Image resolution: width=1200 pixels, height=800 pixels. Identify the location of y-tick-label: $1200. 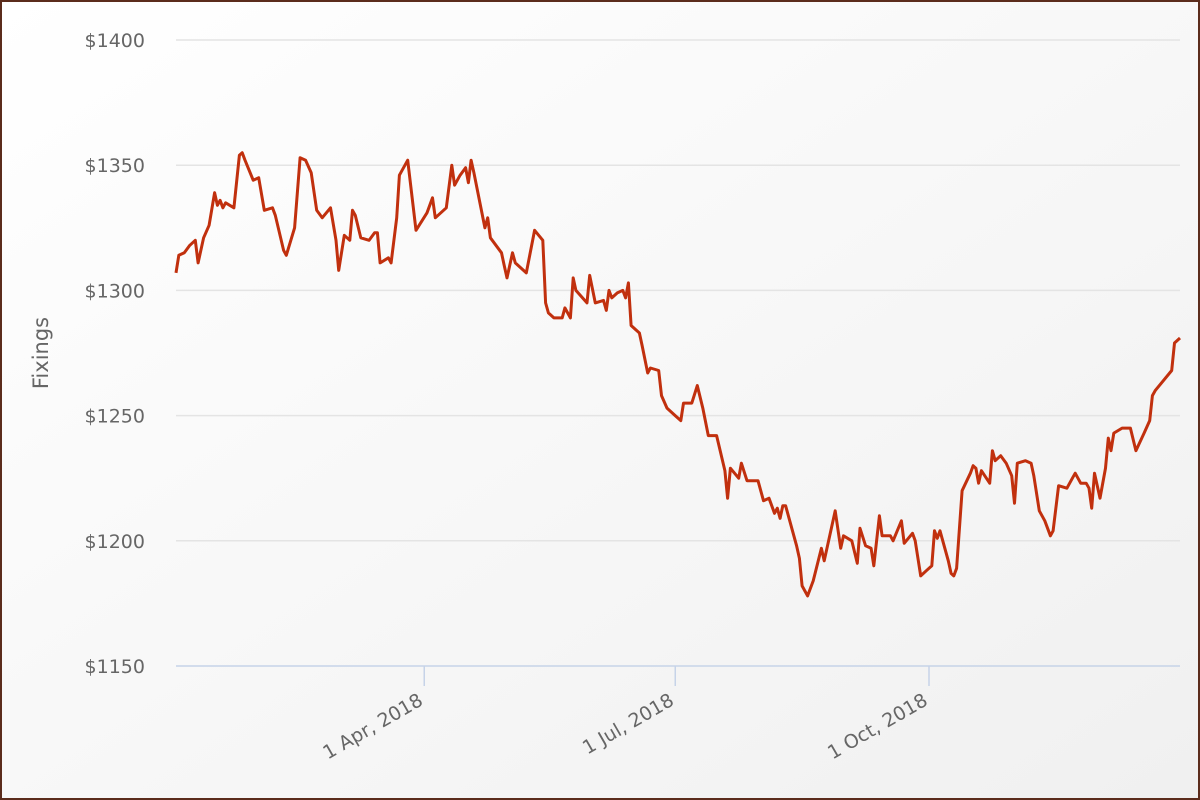
(115, 542).